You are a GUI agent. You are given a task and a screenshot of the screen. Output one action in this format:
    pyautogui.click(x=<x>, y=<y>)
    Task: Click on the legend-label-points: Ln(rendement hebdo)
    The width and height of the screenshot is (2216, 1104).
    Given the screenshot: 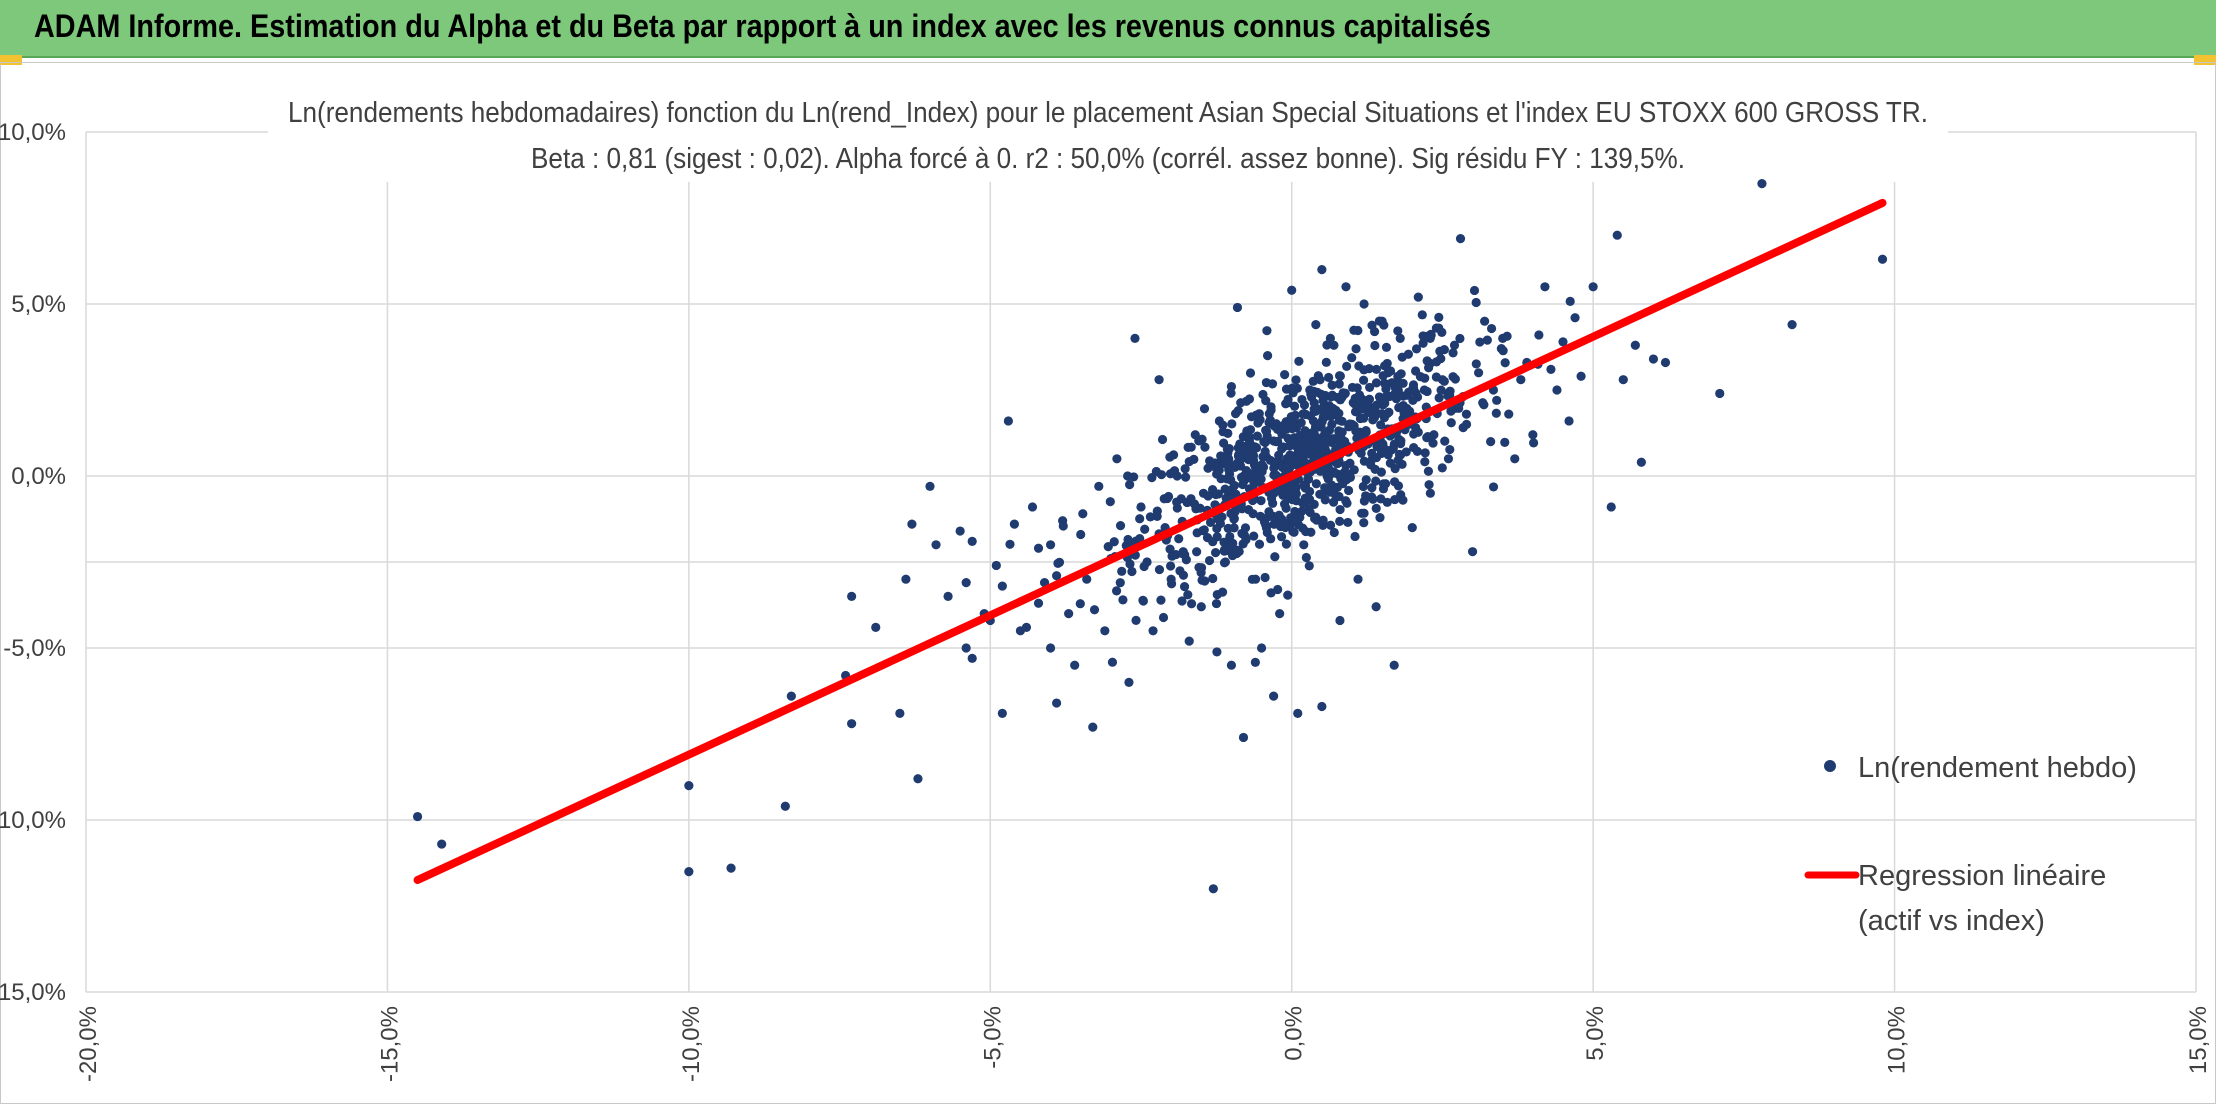 What is the action you would take?
    pyautogui.click(x=1997, y=768)
    